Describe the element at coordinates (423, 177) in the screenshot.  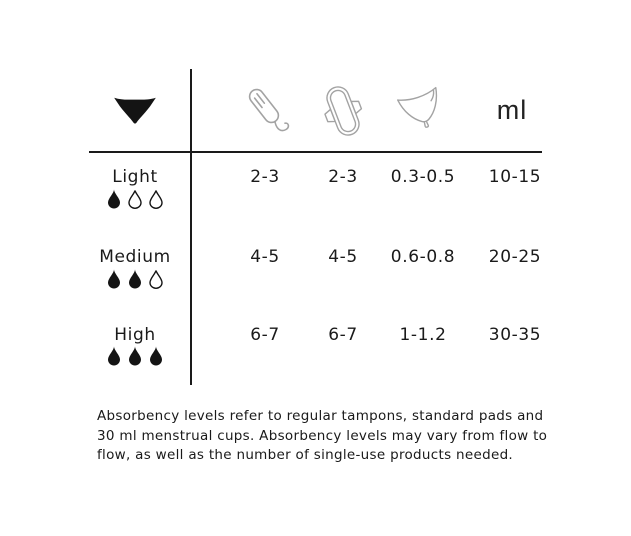
I see `value-light-cup: 0.3-0.5` at that location.